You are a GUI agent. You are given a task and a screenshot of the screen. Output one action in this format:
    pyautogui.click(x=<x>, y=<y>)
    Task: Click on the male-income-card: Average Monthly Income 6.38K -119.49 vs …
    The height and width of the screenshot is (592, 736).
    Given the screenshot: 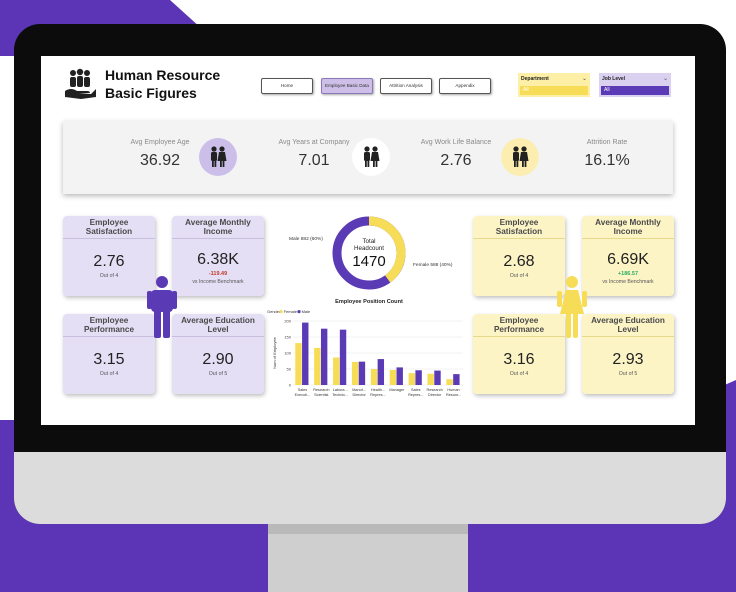 What is the action you would take?
    pyautogui.click(x=218, y=256)
    